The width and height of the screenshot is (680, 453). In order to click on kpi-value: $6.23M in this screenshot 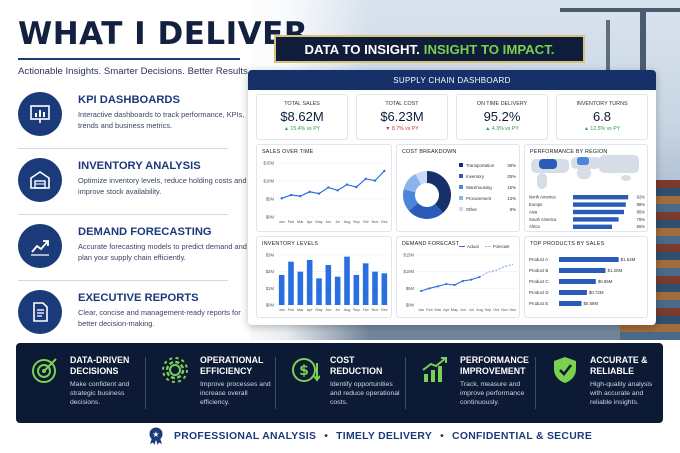, I will do `click(402, 116)`.